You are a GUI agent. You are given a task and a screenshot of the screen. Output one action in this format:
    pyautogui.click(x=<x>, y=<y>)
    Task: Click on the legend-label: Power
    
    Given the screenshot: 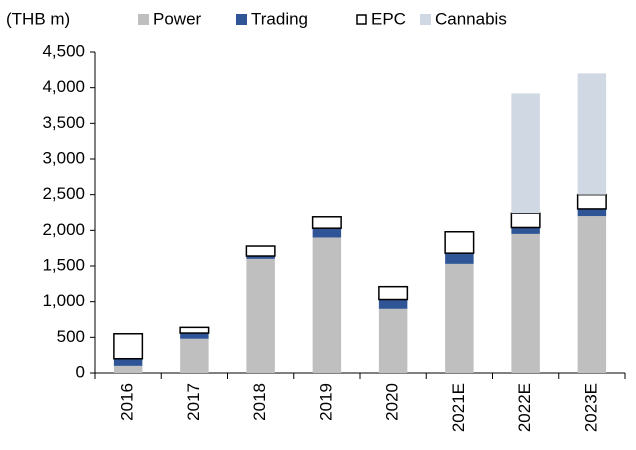 What is the action you would take?
    pyautogui.click(x=177, y=18)
    